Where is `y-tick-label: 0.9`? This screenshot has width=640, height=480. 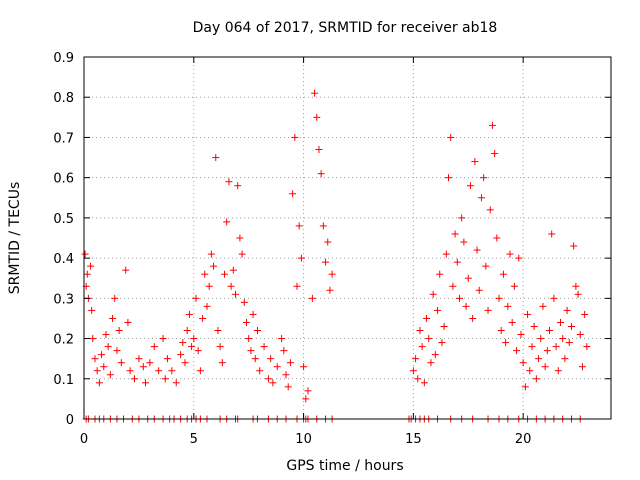
y-tick-label: 0.9 is located at coordinates (63, 58).